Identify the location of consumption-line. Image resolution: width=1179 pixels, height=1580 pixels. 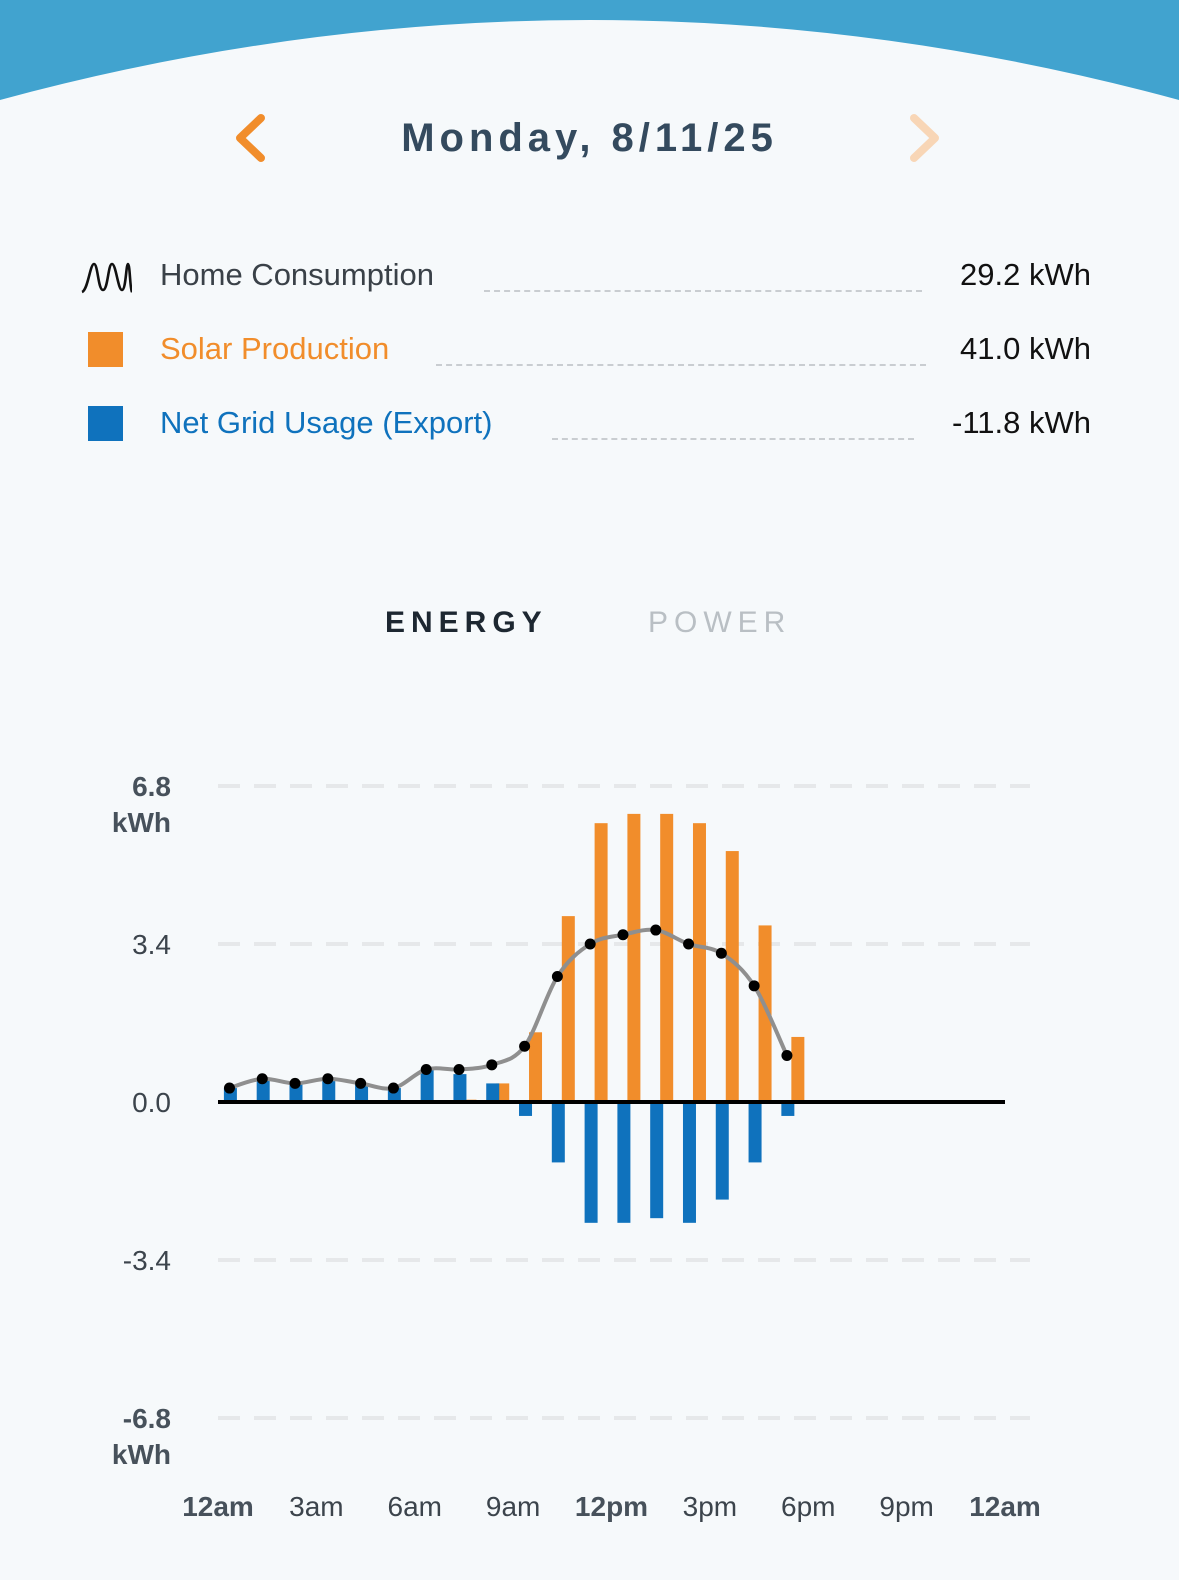
(508, 1009).